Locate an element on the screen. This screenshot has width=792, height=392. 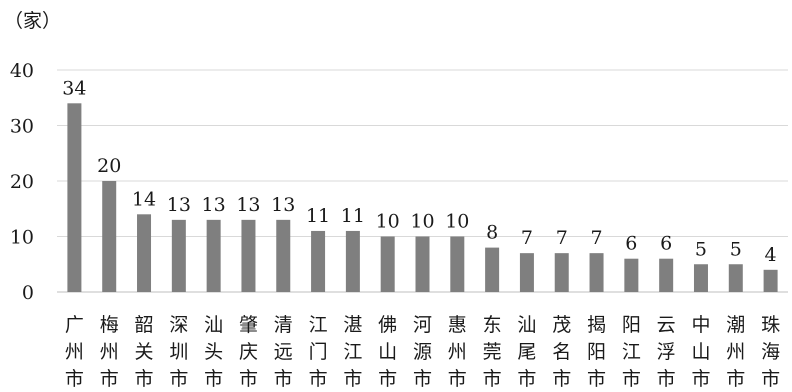
x-tick-label: 深圳市 is located at coordinates (178, 352).